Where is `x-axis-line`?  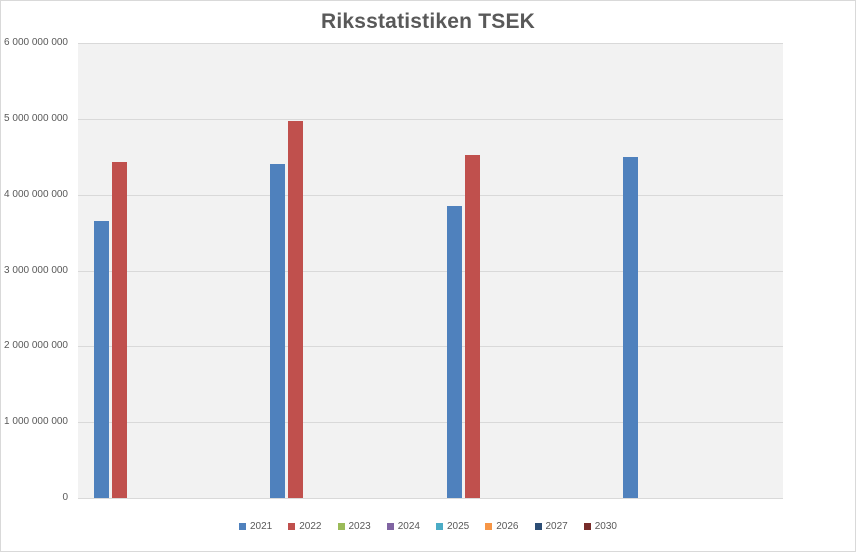
x-axis-line is located at coordinates (430, 498).